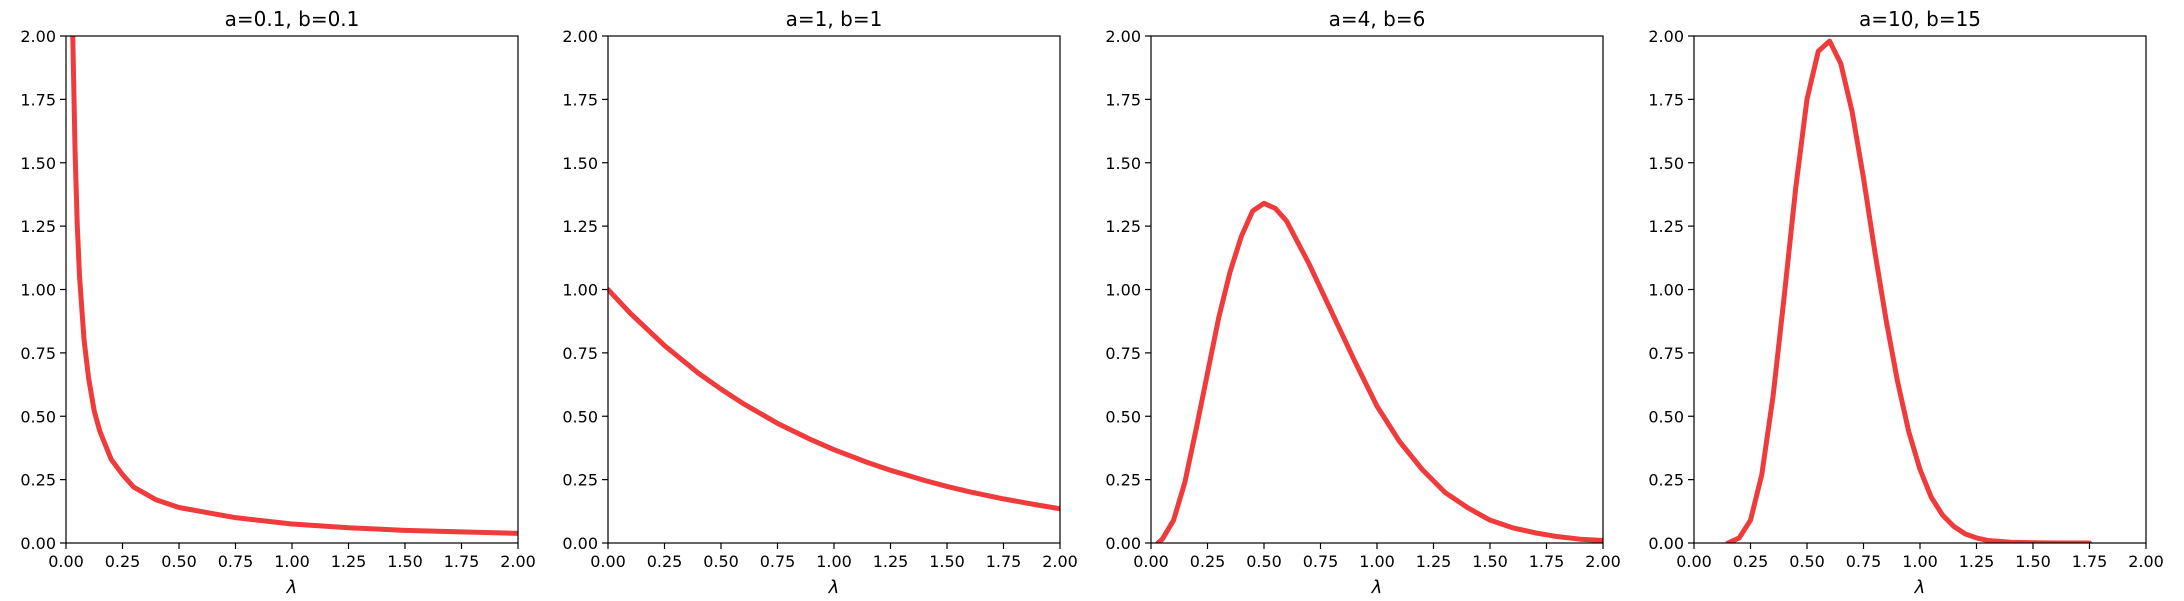  Describe the element at coordinates (1920, 19) in the screenshot. I see `chart-title: a=10, b=15` at that location.